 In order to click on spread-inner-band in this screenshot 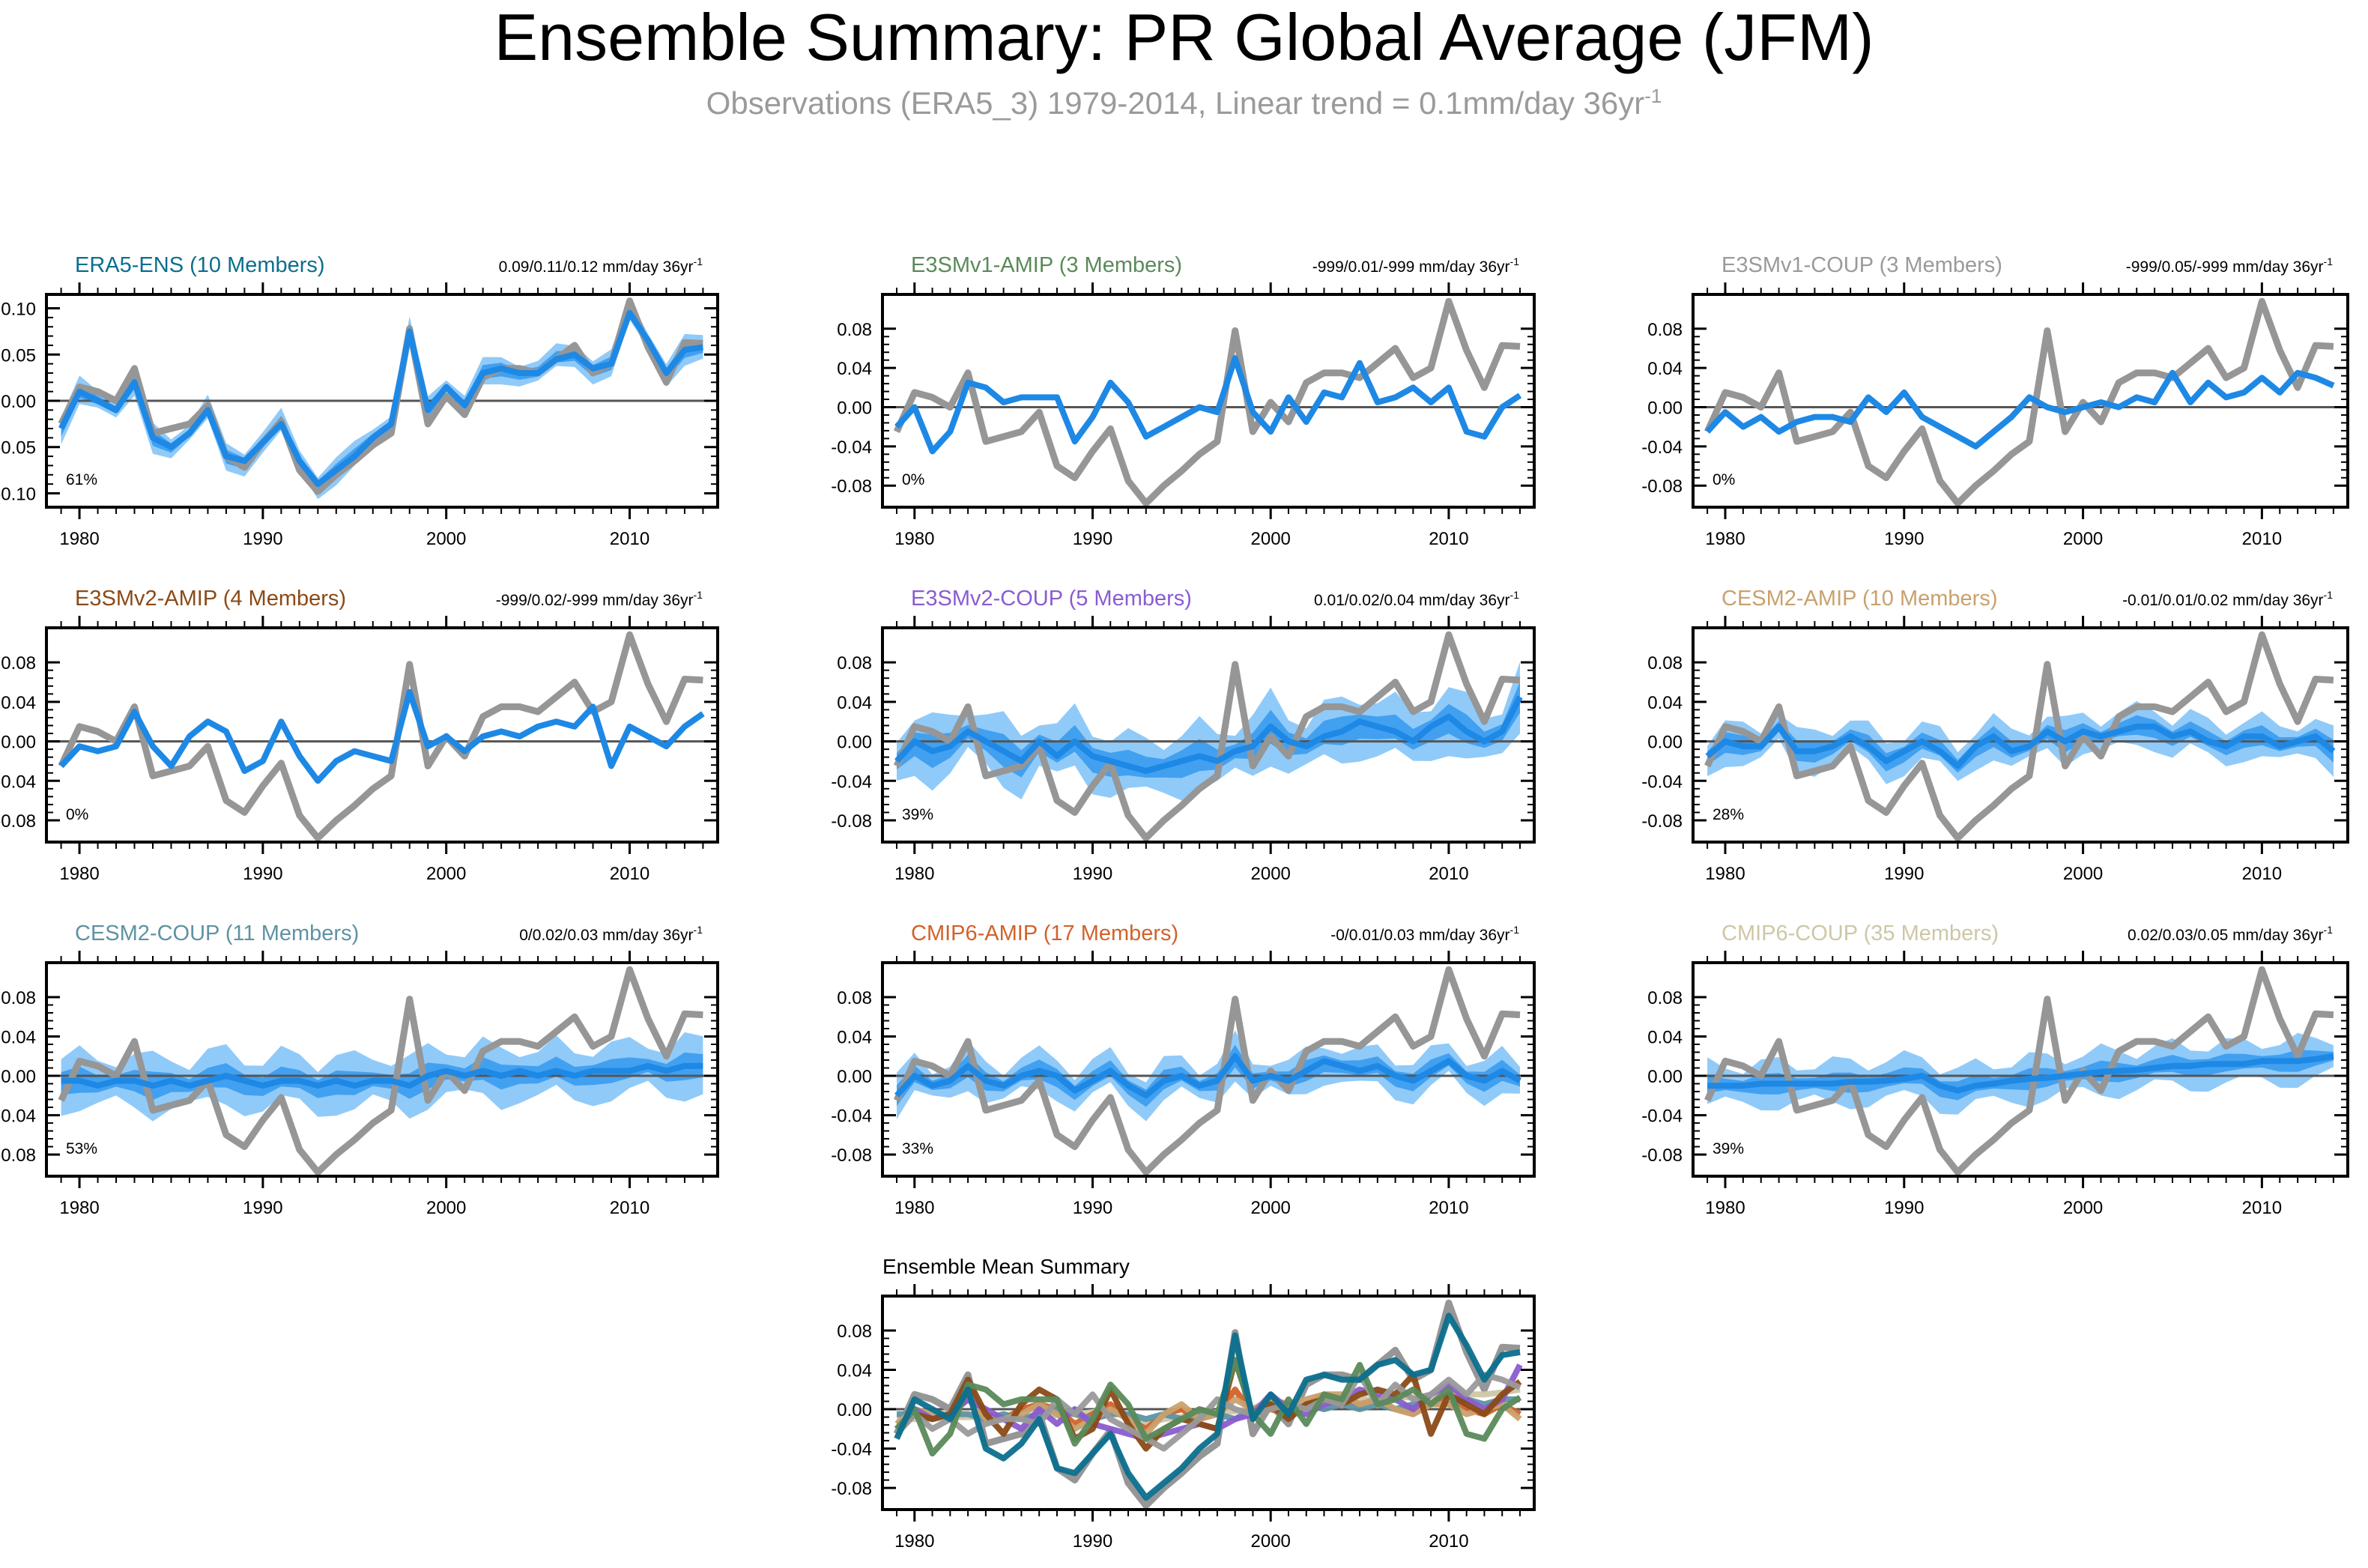, I will do `click(382, 399)`.